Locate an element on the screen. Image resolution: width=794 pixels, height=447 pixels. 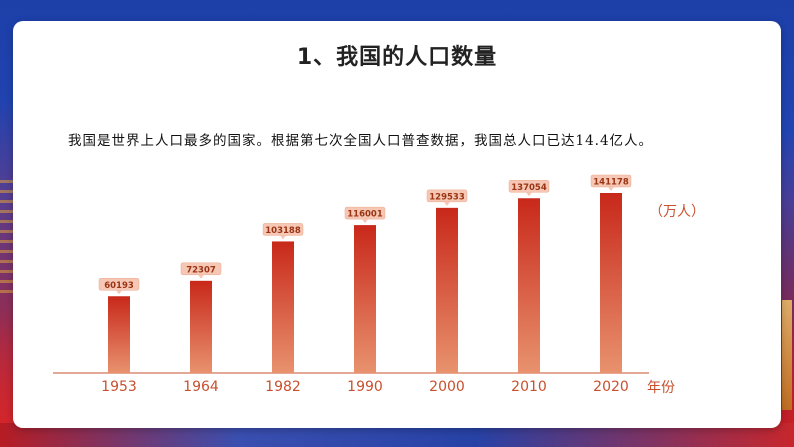
x-tick-label: 1982 is located at coordinates (283, 387).